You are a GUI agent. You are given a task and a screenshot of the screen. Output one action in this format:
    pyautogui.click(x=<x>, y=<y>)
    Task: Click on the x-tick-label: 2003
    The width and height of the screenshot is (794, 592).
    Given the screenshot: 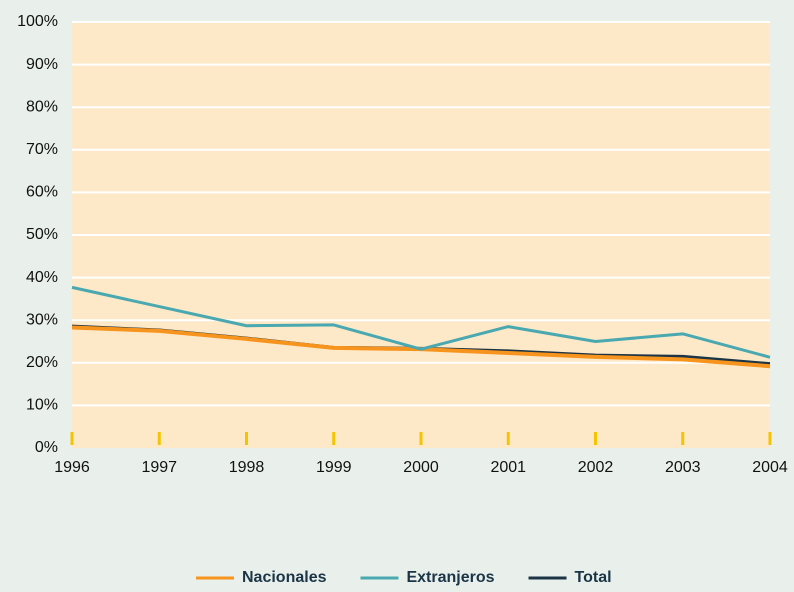 What is the action you would take?
    pyautogui.click(x=683, y=467)
    